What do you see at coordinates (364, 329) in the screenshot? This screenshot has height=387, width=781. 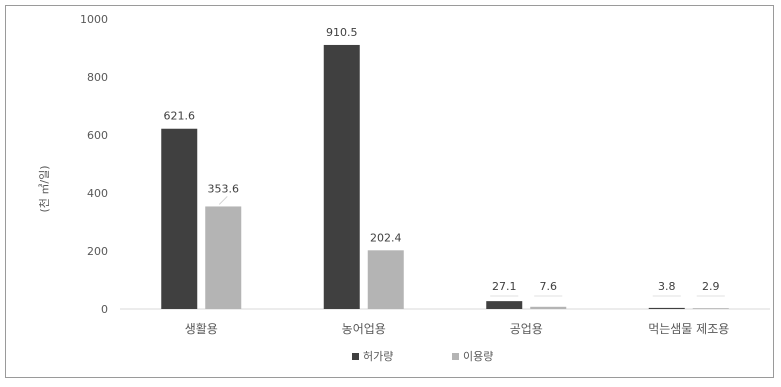 I see `category-label: 농어업용` at bounding box center [364, 329].